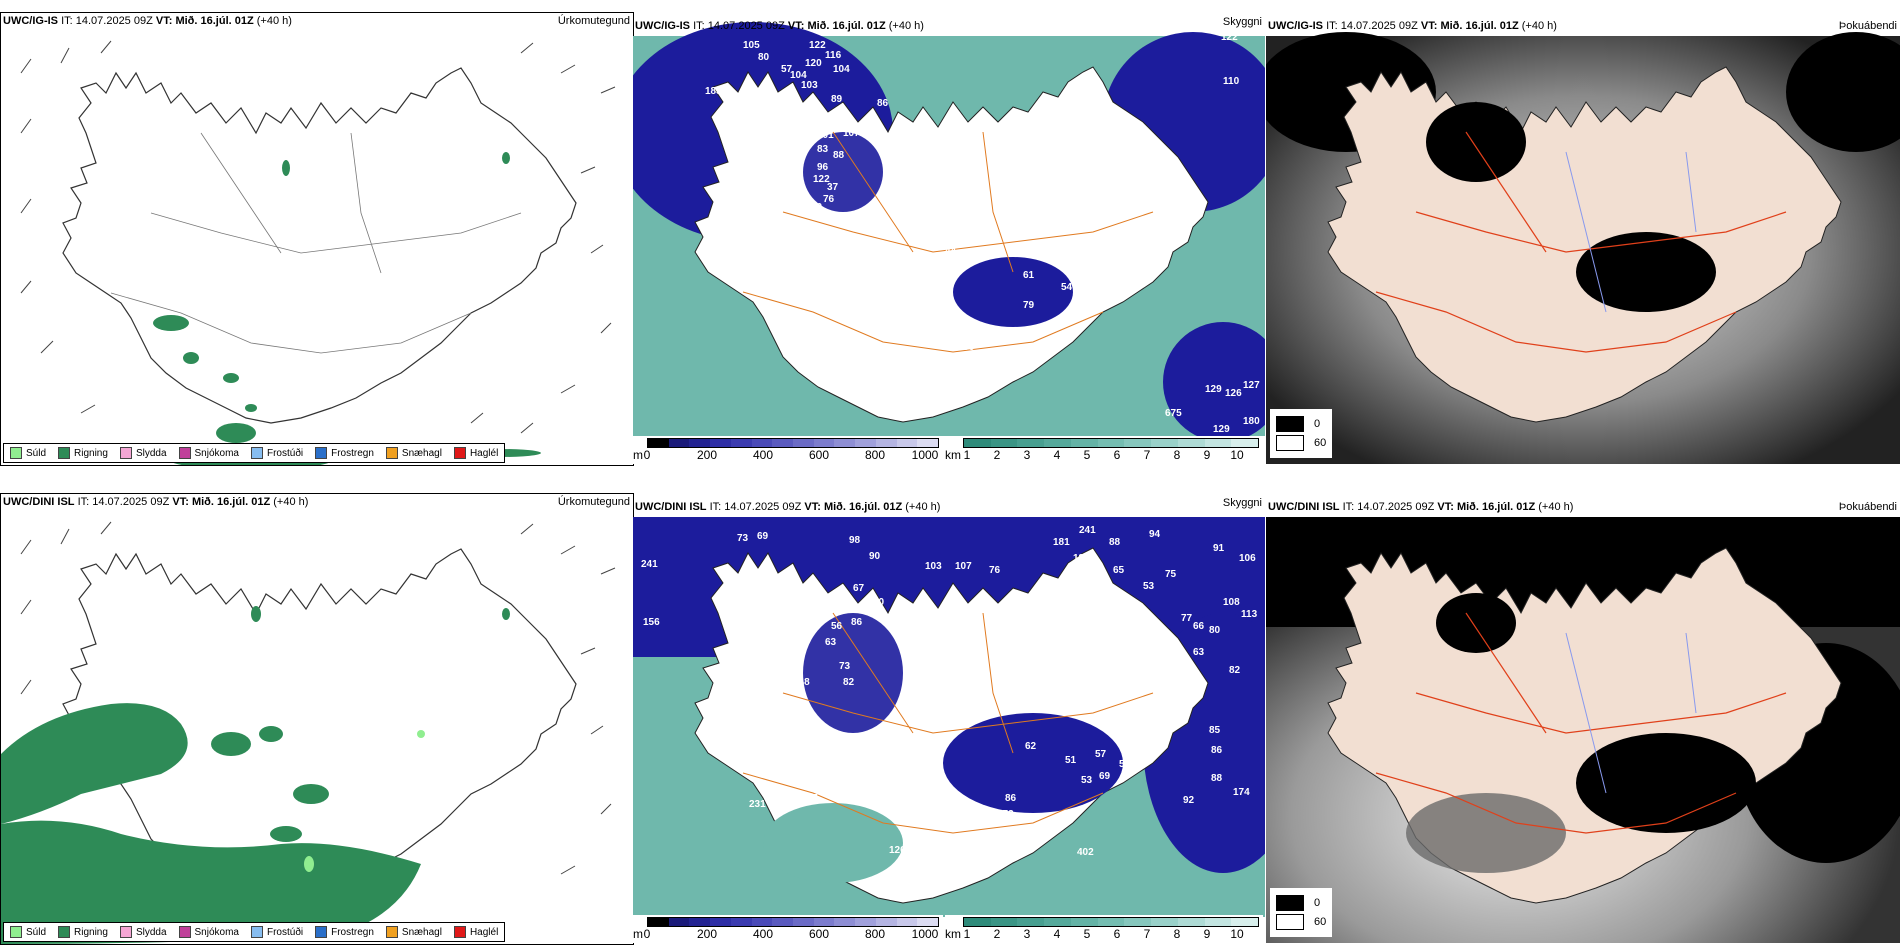 Image resolution: width=1900 pixels, height=950 pixels. Describe the element at coordinates (475, 932) in the screenshot. I see `legend-item-haglel: Haglél` at that location.